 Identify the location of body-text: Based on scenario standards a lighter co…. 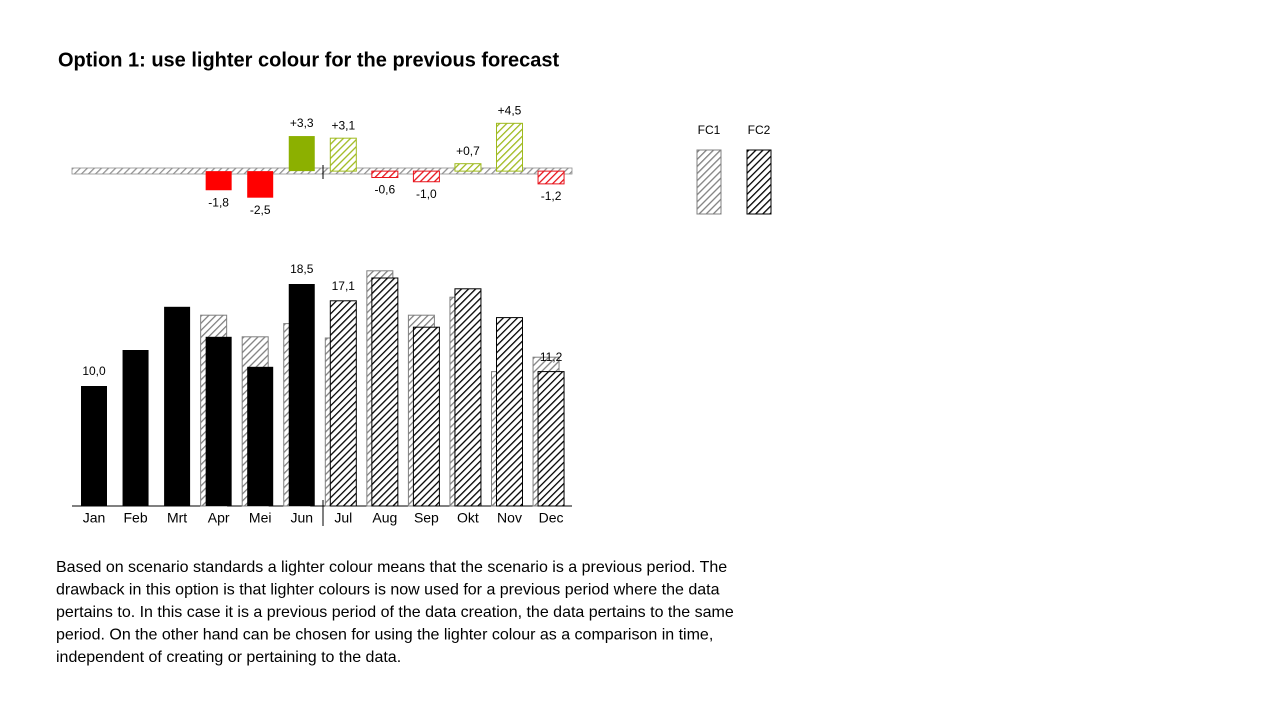
(391, 567).